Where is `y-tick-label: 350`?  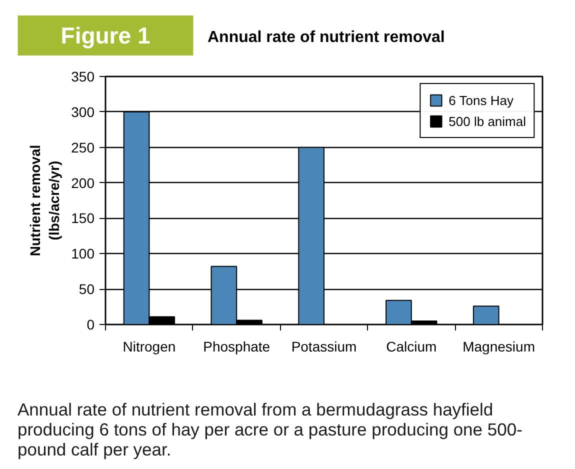 y-tick-label: 350 is located at coordinates (83, 76).